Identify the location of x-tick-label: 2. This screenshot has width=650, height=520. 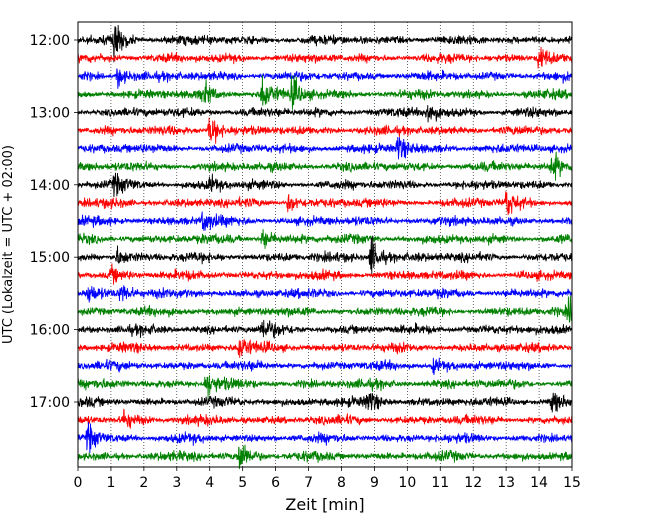
(143, 483).